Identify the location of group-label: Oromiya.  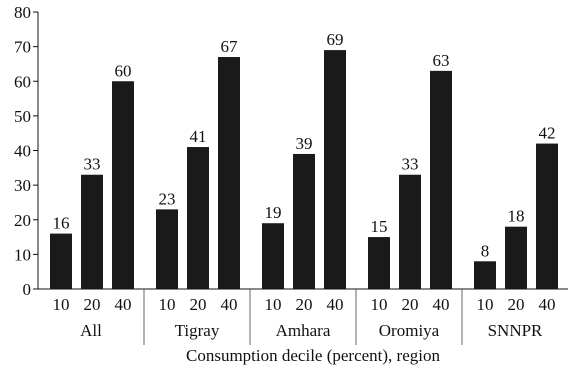
(409, 330).